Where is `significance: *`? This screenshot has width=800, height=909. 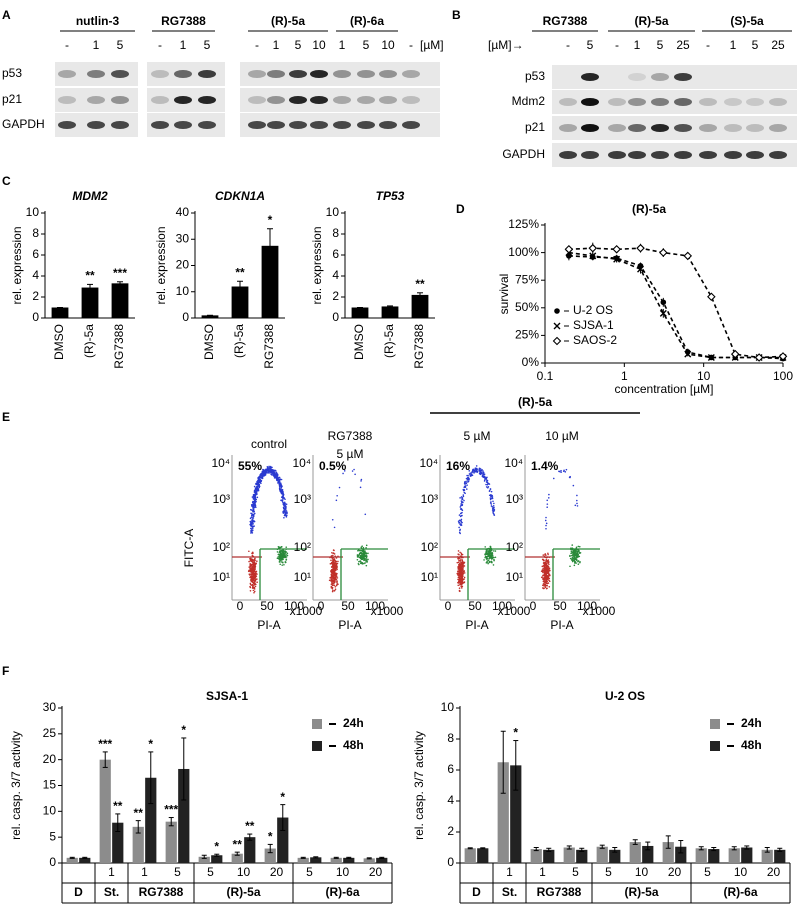
significance: * is located at coordinates (216, 846).